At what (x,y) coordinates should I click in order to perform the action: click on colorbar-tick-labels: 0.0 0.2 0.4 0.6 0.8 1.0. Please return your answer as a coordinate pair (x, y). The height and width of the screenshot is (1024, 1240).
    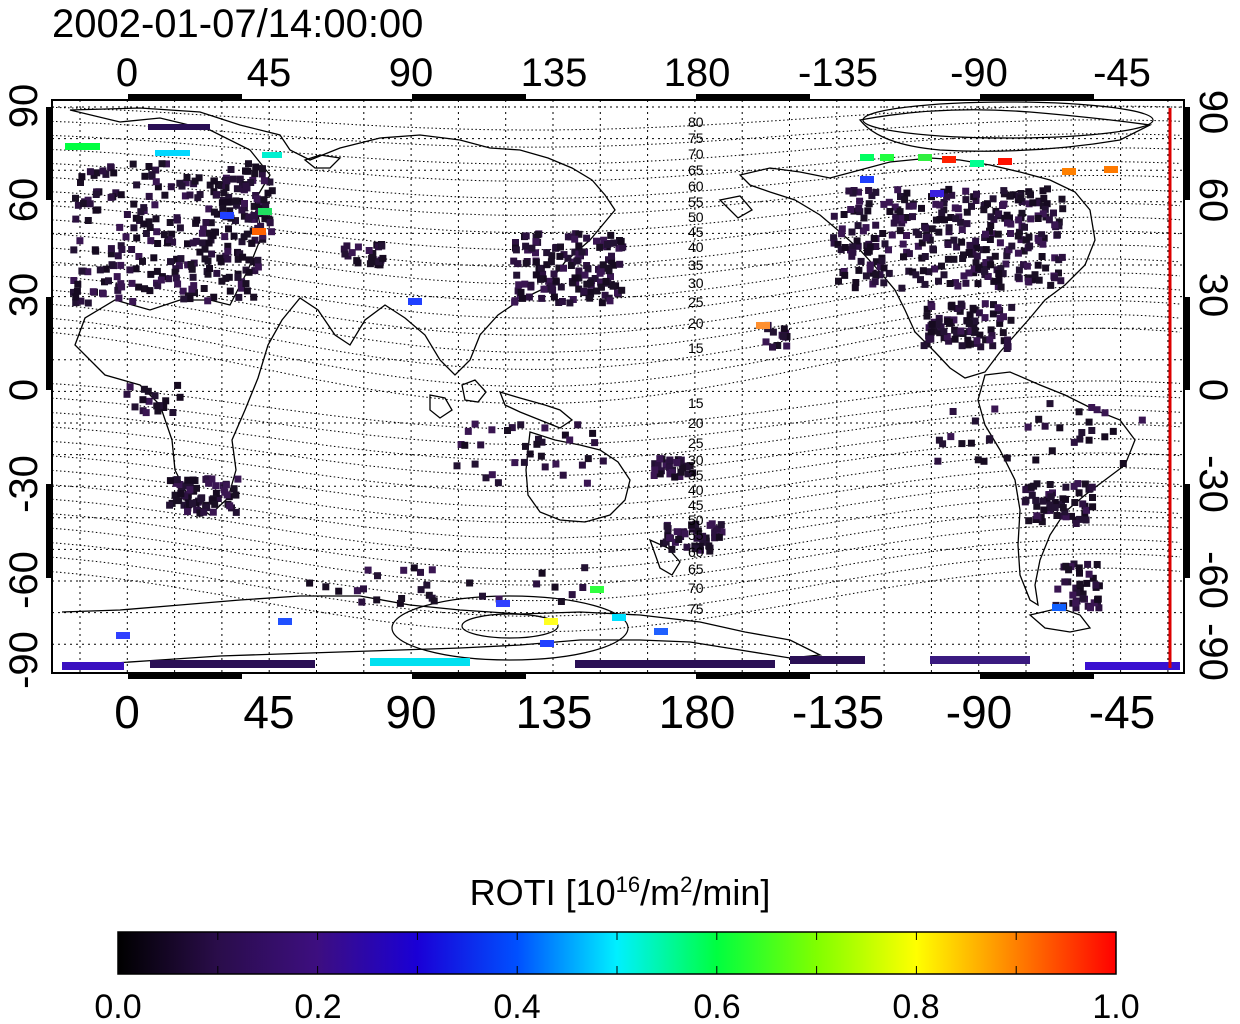
    Looking at the image, I should click on (616, 1006).